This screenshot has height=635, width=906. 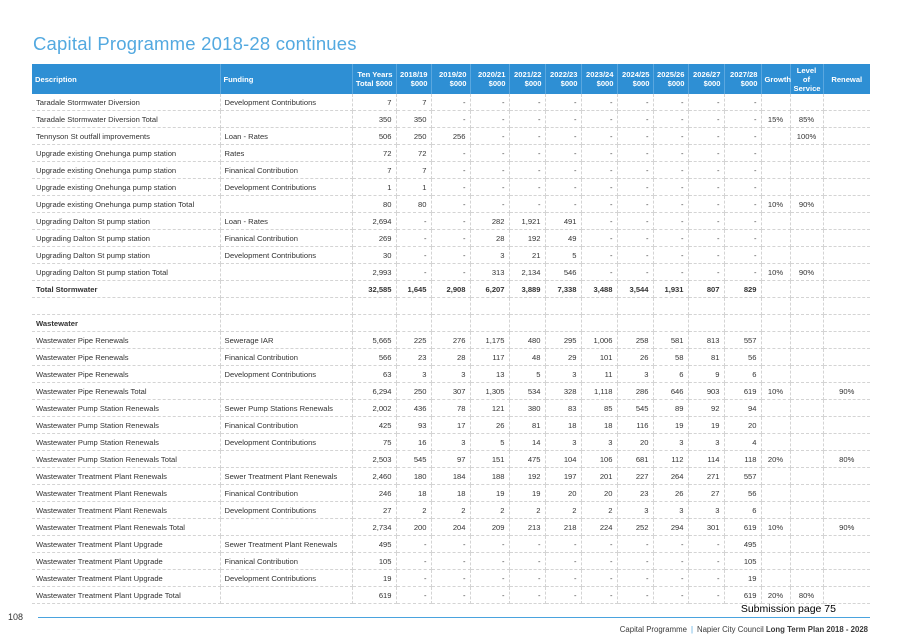 I want to click on table-cell: 534, so click(x=527, y=391).